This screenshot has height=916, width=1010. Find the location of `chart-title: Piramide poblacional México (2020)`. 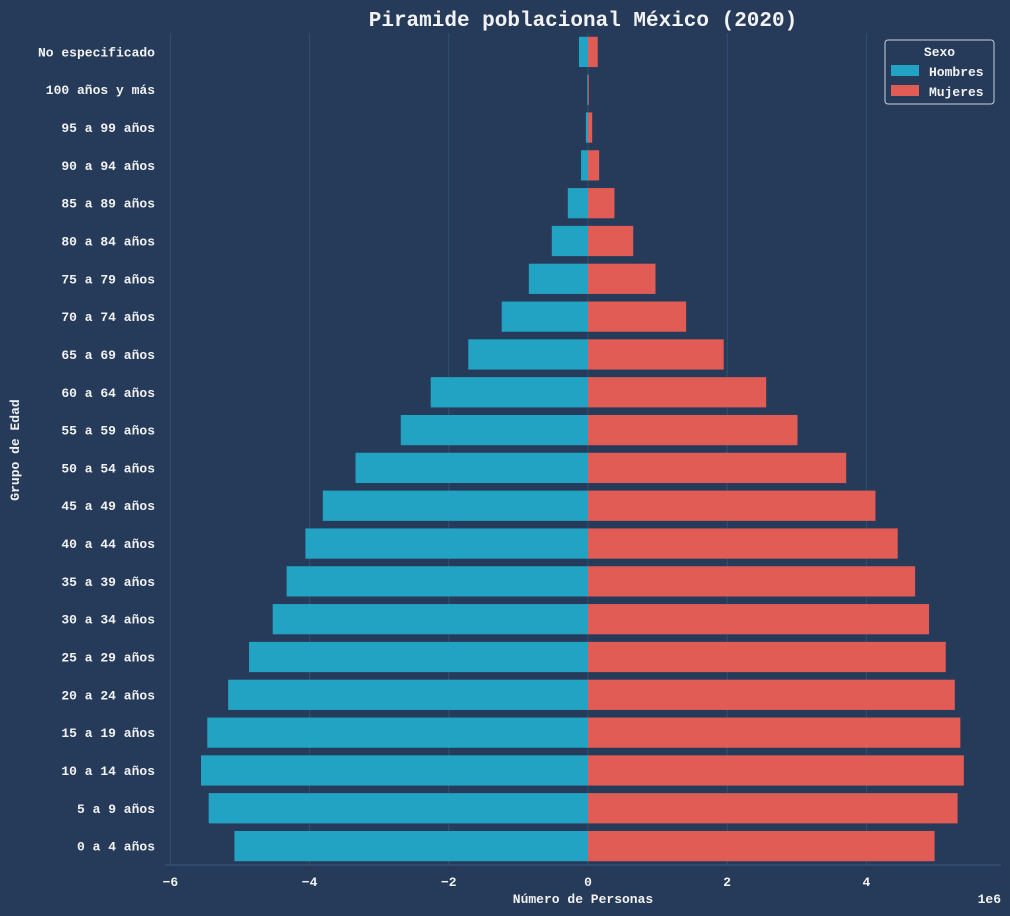

chart-title: Piramide poblacional México (2020) is located at coordinates (583, 21).